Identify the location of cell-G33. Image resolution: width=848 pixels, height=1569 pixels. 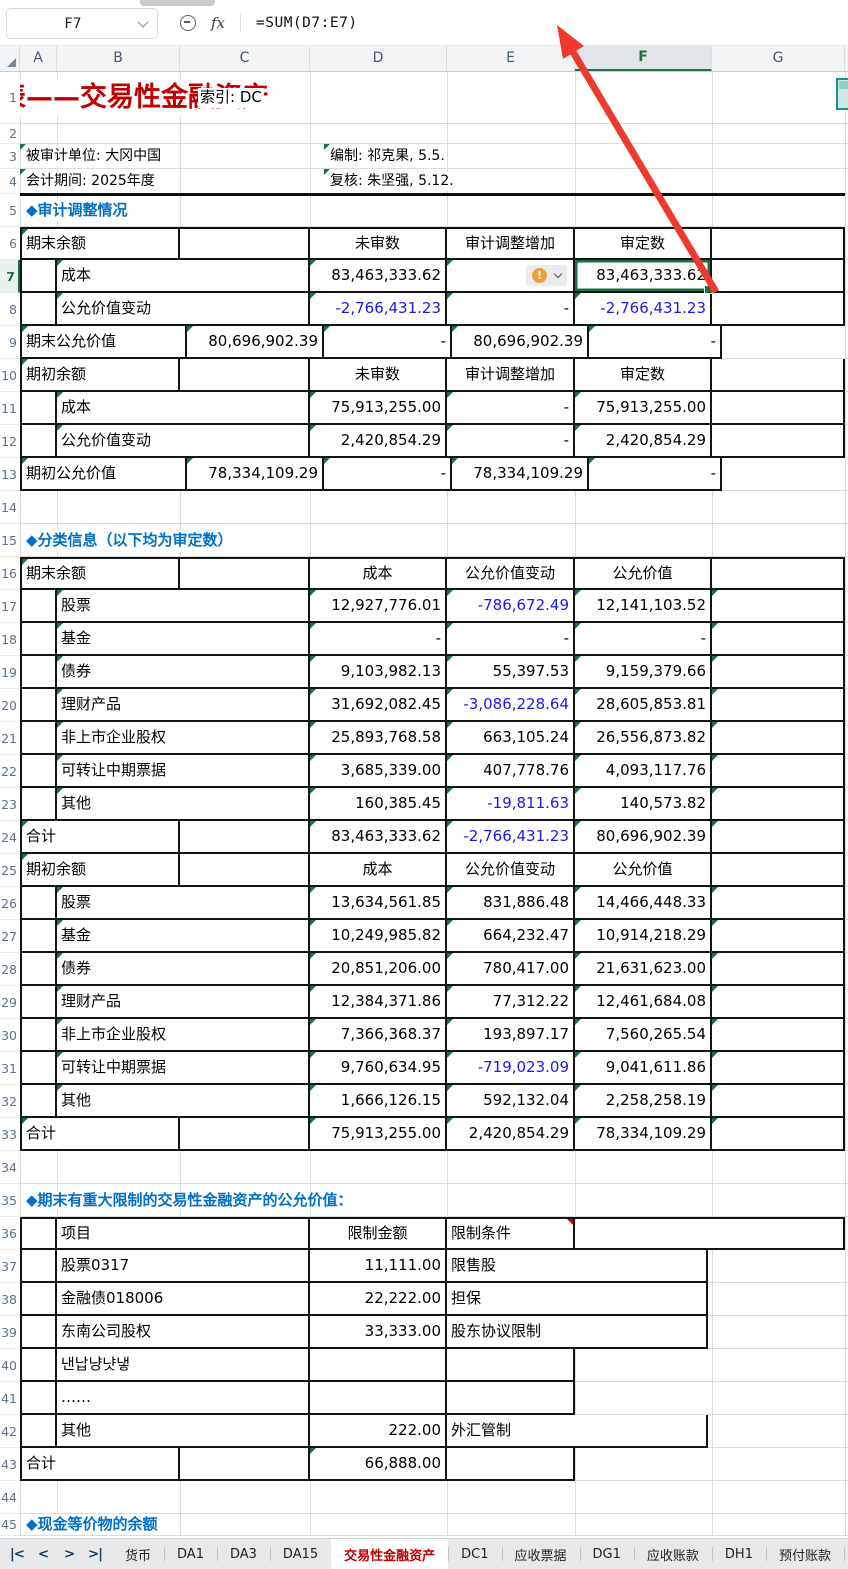
(778, 1134).